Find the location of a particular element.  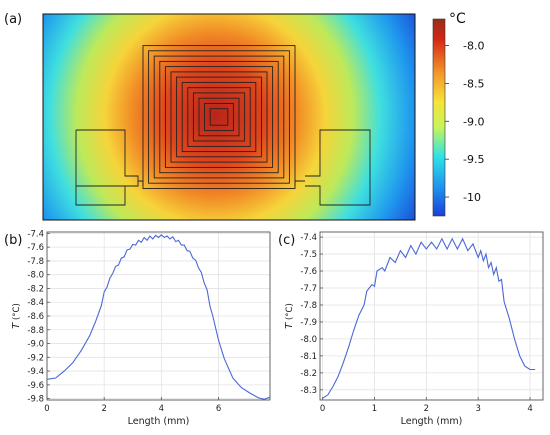

y-tick-label: -9.6 is located at coordinates (35, 386).